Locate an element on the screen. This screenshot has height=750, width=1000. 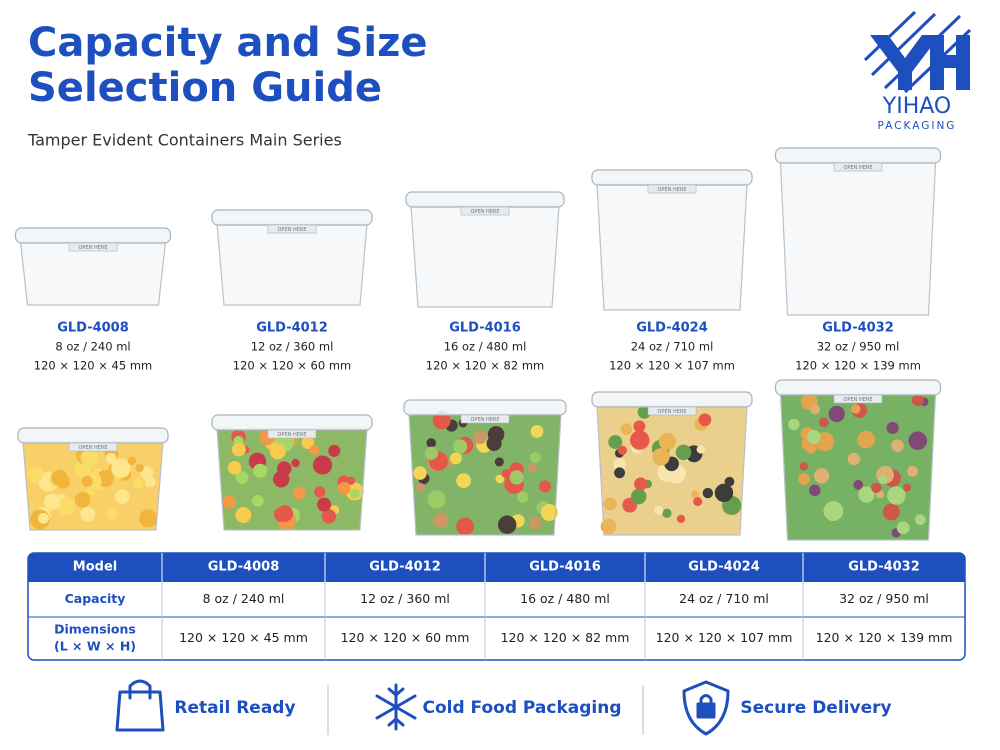
row-label: (L × W × H) is located at coordinates (95, 646).